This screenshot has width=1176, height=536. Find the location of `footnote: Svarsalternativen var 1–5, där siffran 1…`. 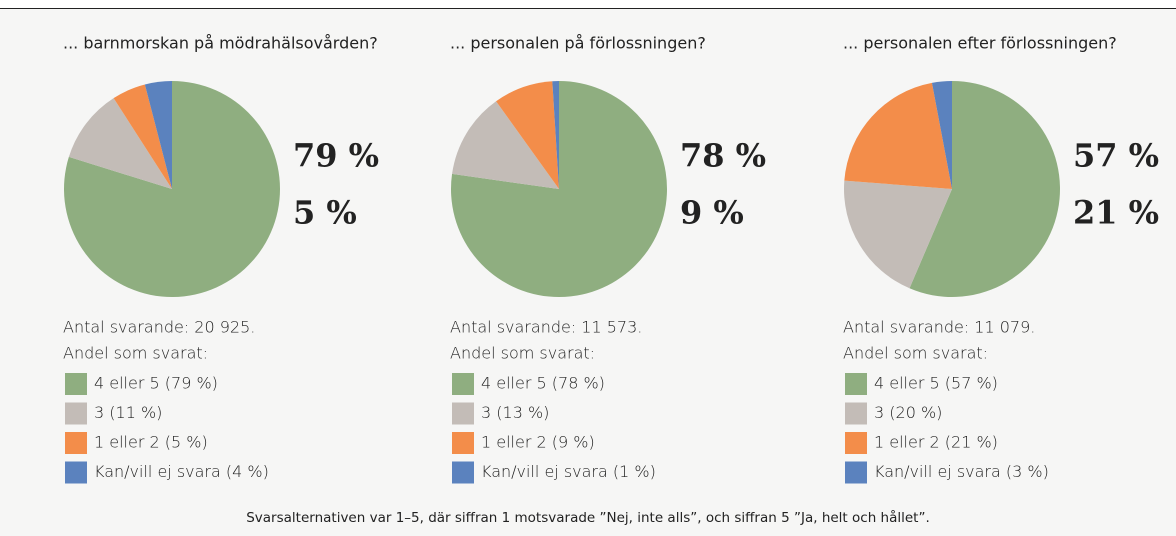

footnote: Svarsalternativen var 1–5, där siffran 1… is located at coordinates (588, 517).